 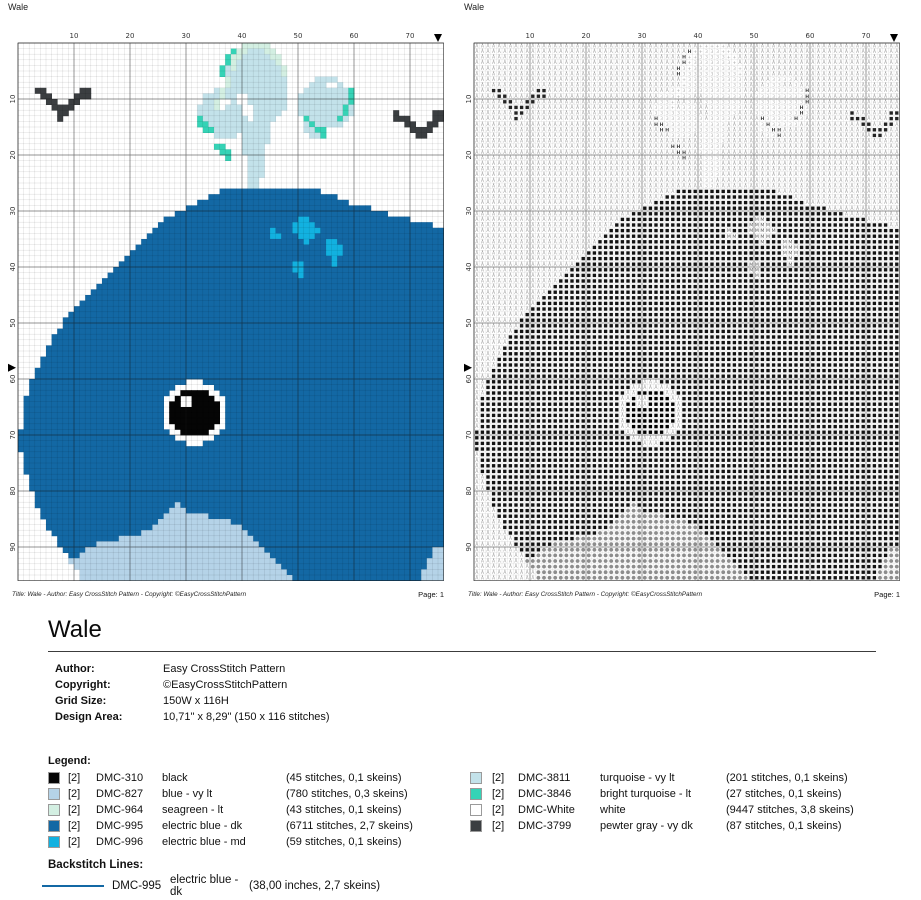 I want to click on legend-color-name: seagreen - lt, so click(x=193, y=810).